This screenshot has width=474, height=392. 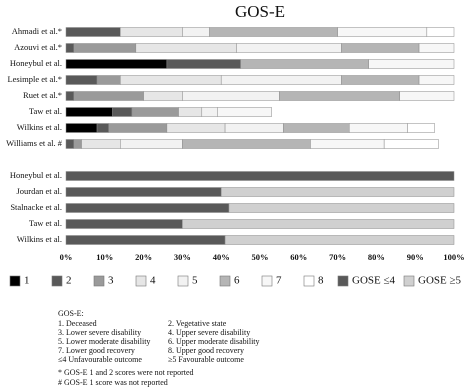 What do you see at coordinates (279, 281) in the screenshot?
I see `legend-label: 7` at bounding box center [279, 281].